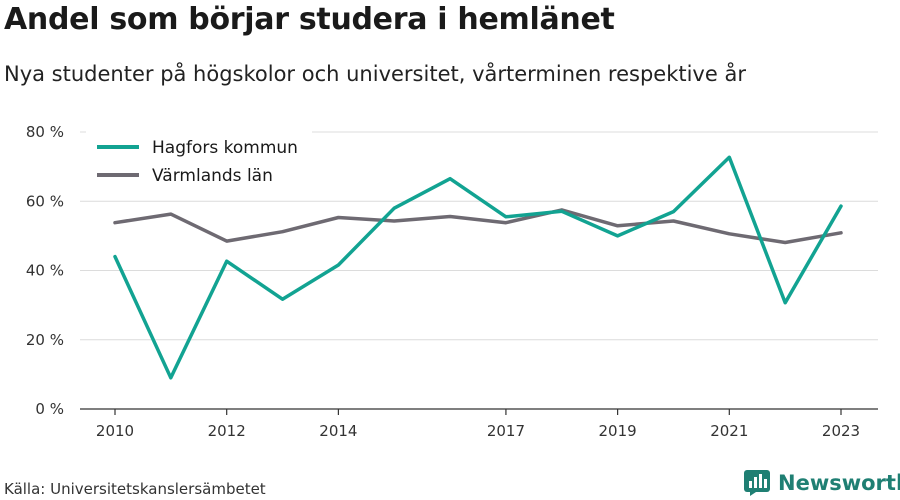 This screenshot has height=500, width=900. I want to click on y-tick-label: 80 %, so click(45, 132).